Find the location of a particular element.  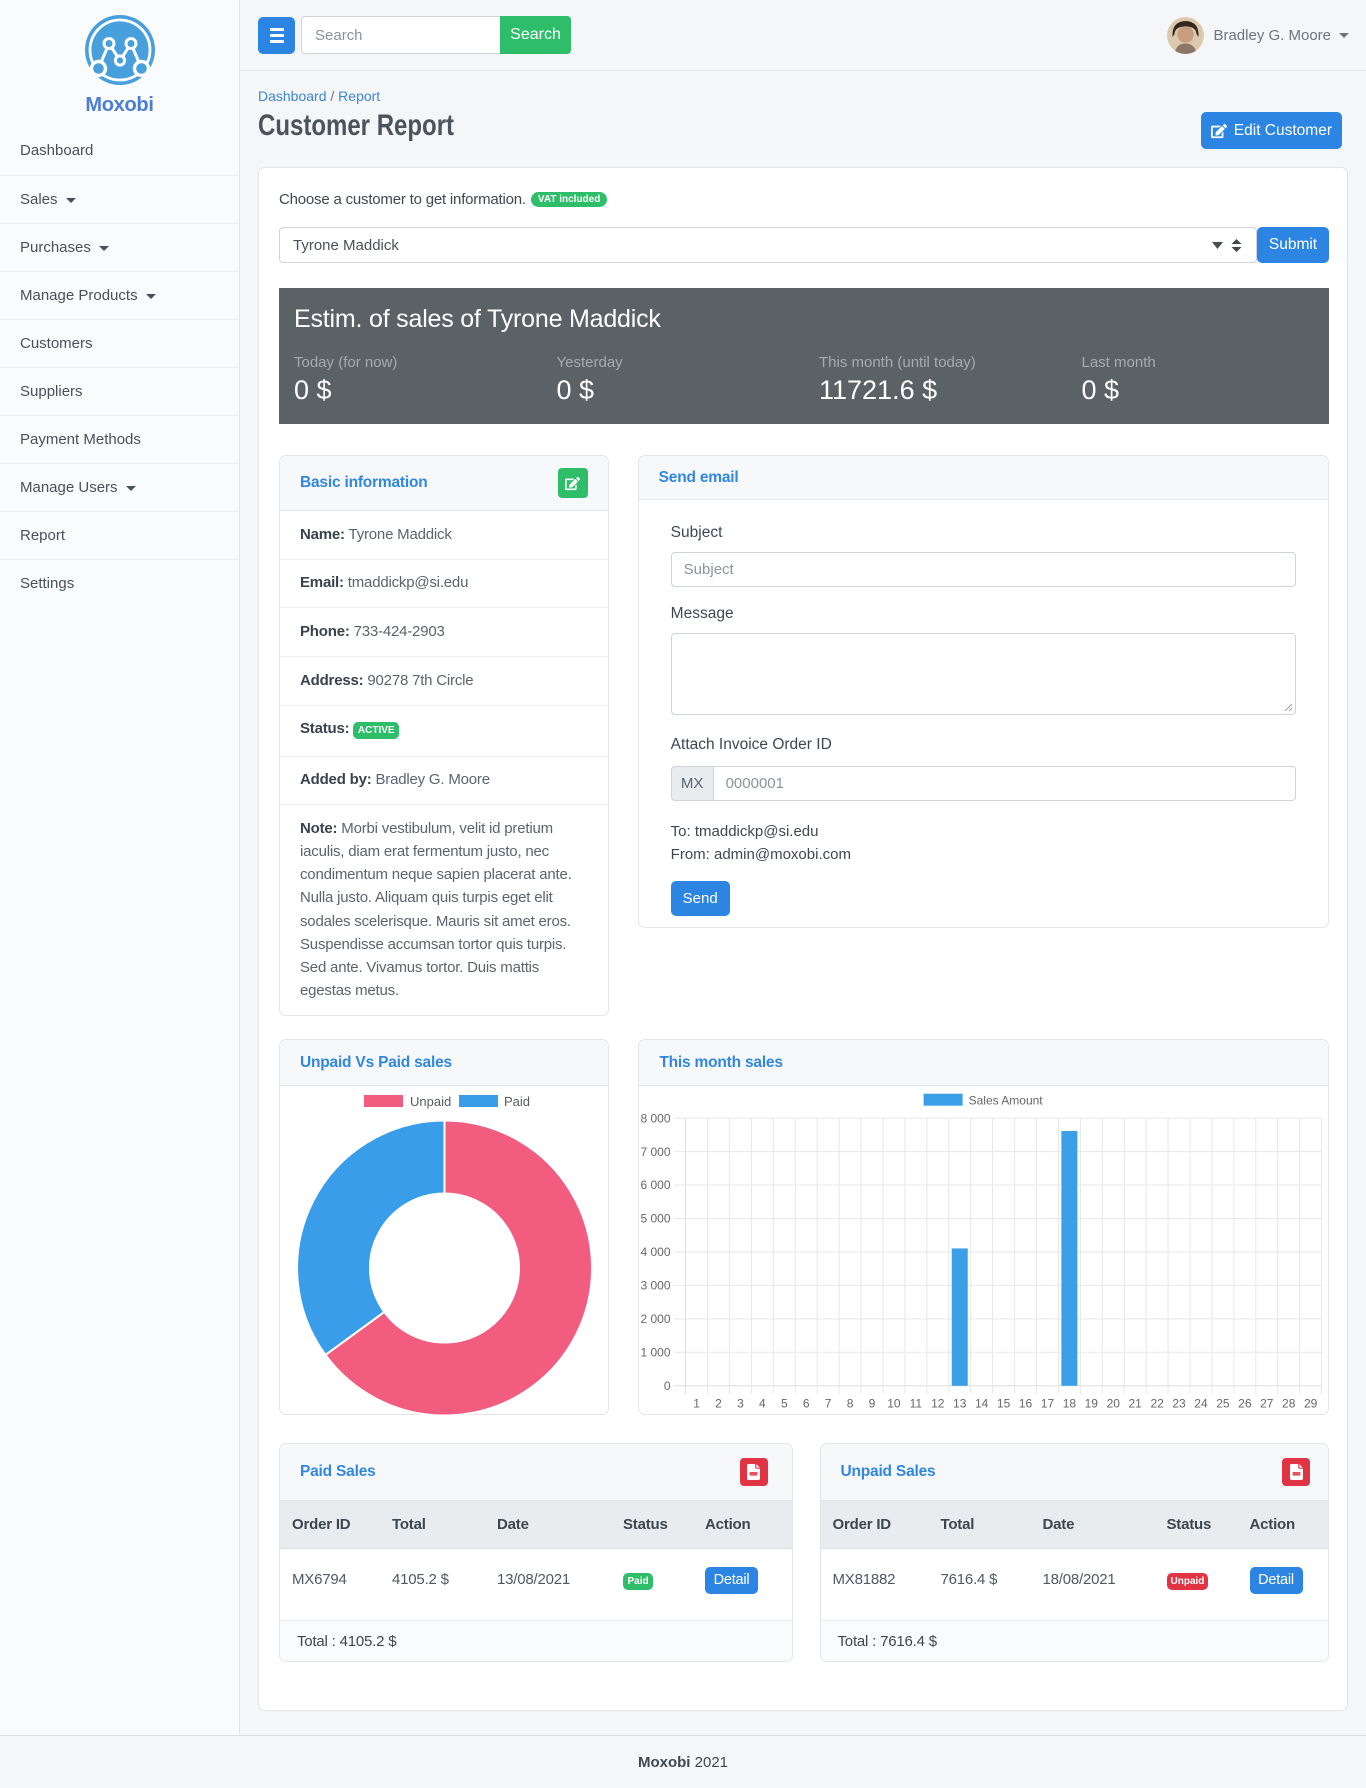

svg-text: 10 is located at coordinates (895, 1404).